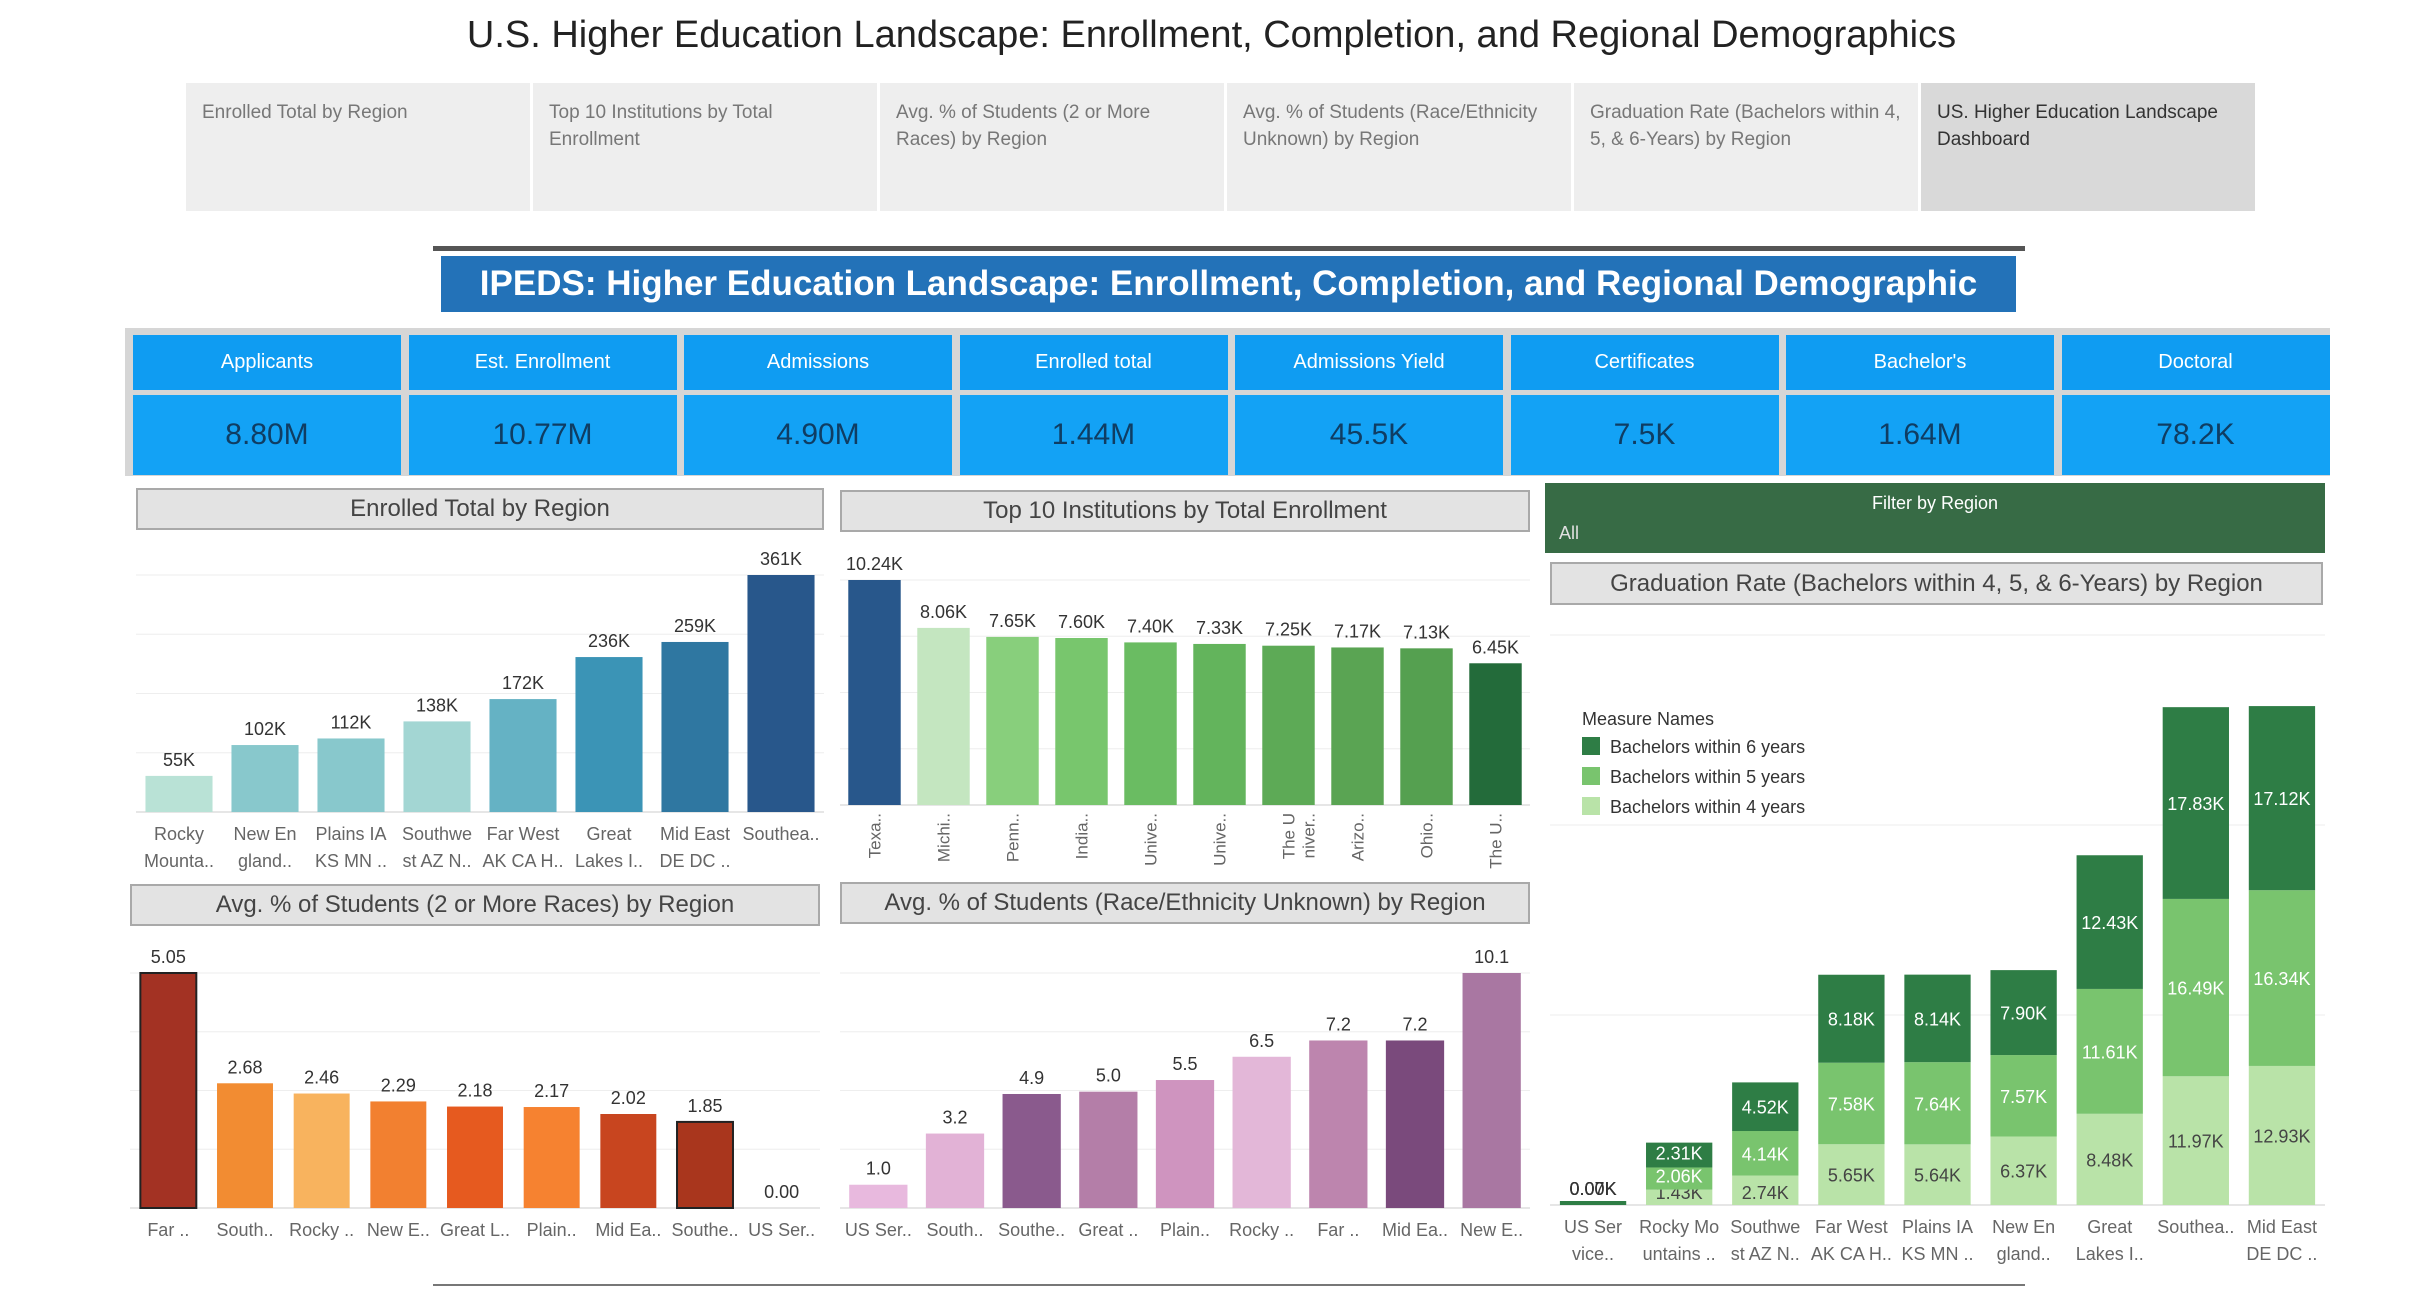  What do you see at coordinates (1491, 957) in the screenshot?
I see `data-label: 10.1` at bounding box center [1491, 957].